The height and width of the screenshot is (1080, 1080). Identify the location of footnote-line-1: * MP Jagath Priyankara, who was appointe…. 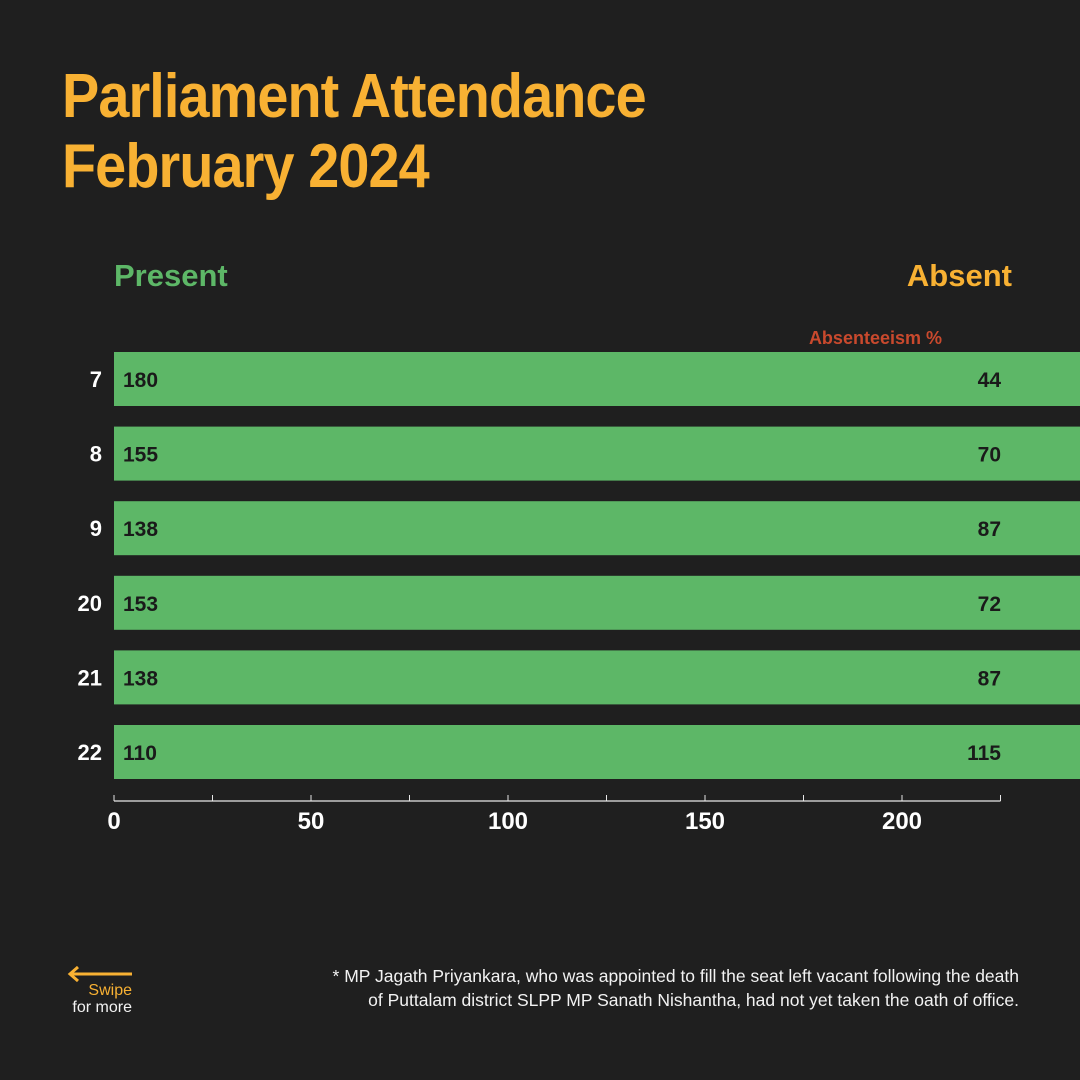
(675, 976).